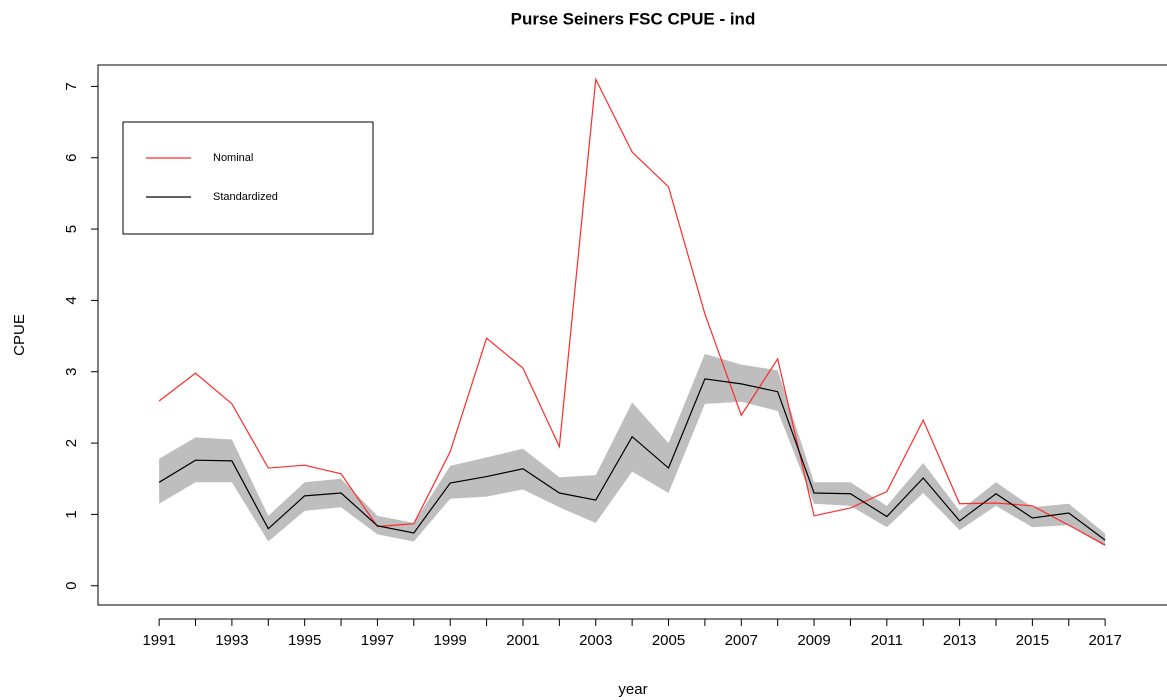  Describe the element at coordinates (522, 640) in the screenshot. I see `x-tick-label: 2001` at that location.